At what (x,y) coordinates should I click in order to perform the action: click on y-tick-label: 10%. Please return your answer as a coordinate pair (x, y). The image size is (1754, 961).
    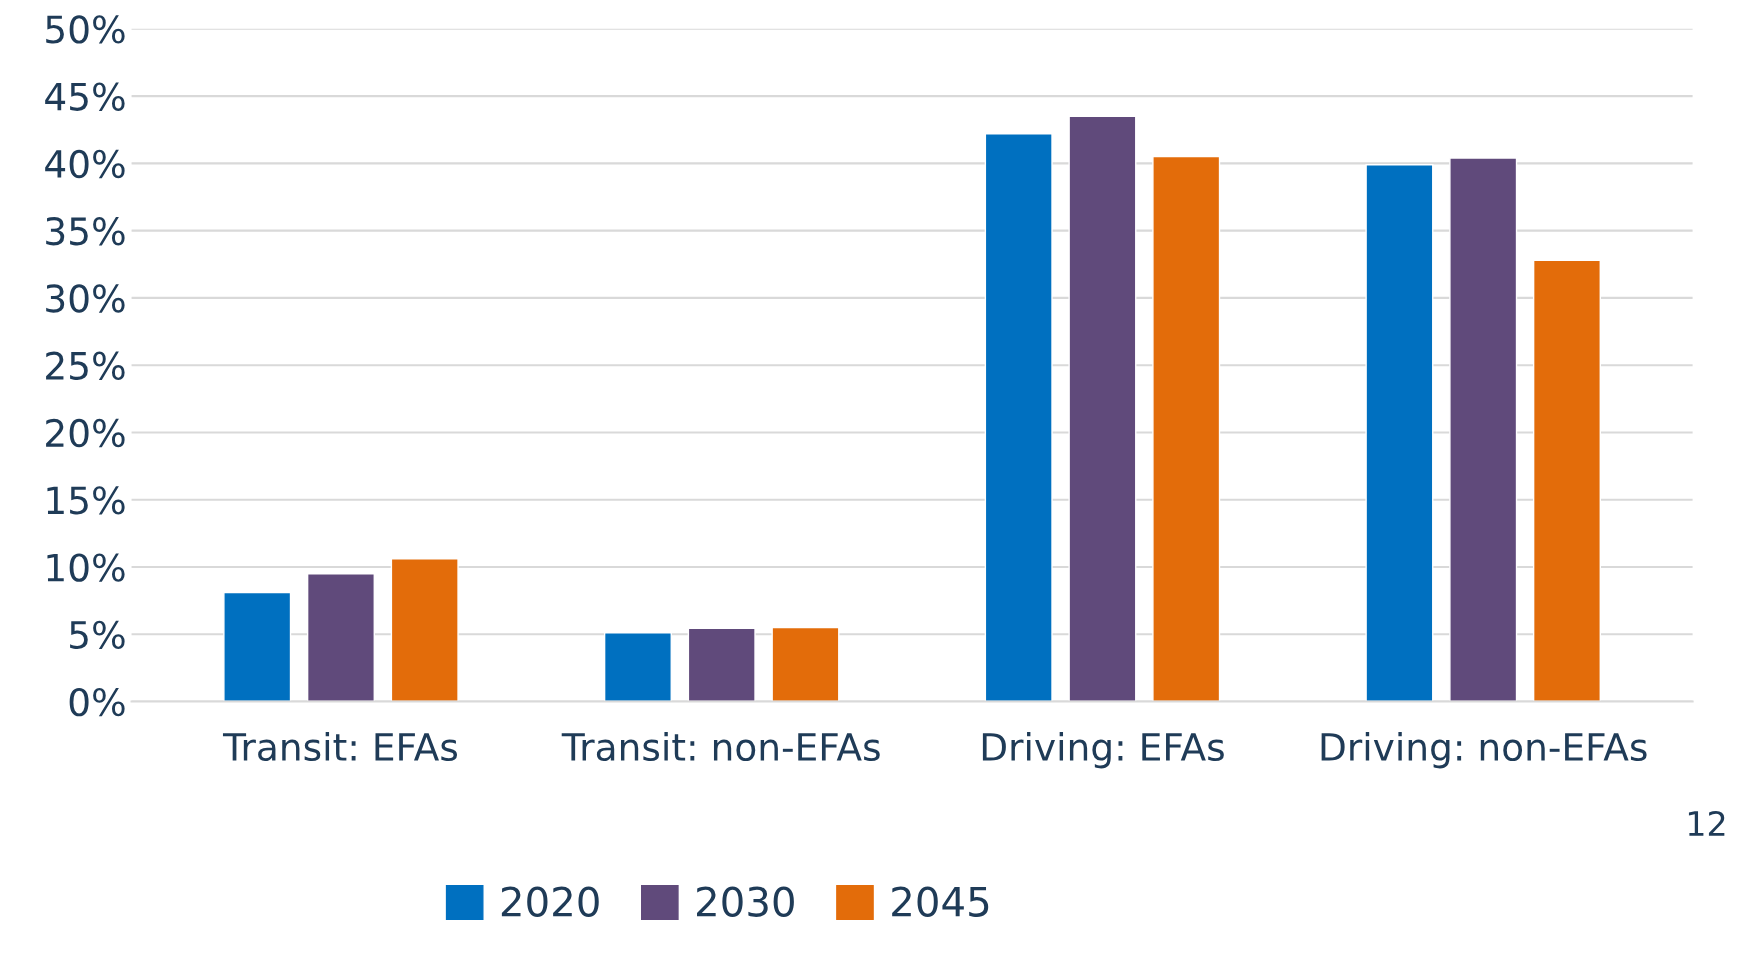
    Looking at the image, I should click on (86, 567).